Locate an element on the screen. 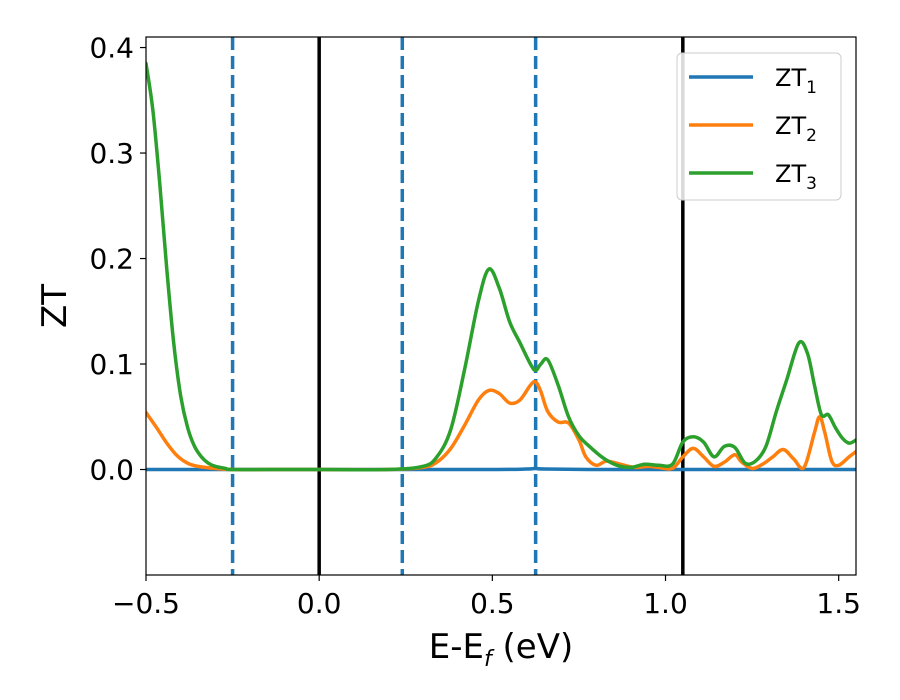  x-axis-label: E-Ef (eV) is located at coordinates (501, 649).